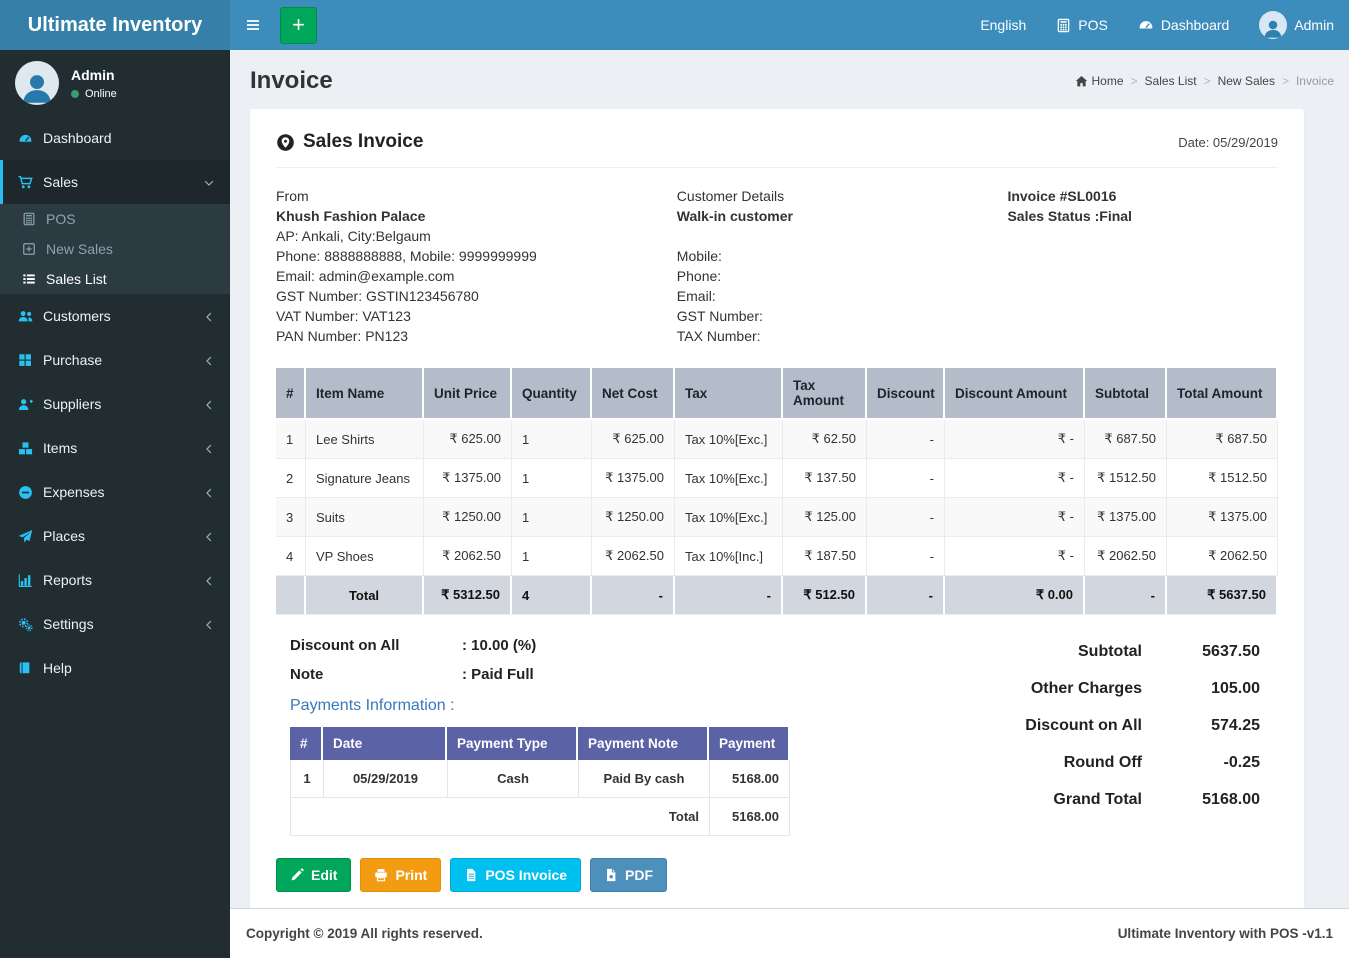 The width and height of the screenshot is (1349, 958). I want to click on navbar-main: + English POS Dashboard, so click(789, 25).